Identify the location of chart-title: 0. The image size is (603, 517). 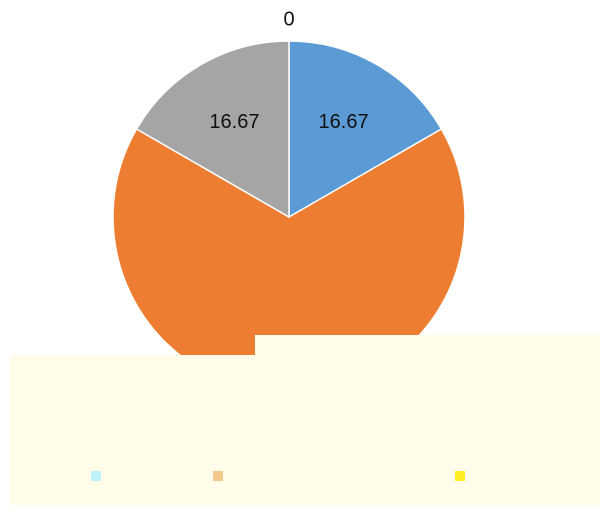
(288, 19).